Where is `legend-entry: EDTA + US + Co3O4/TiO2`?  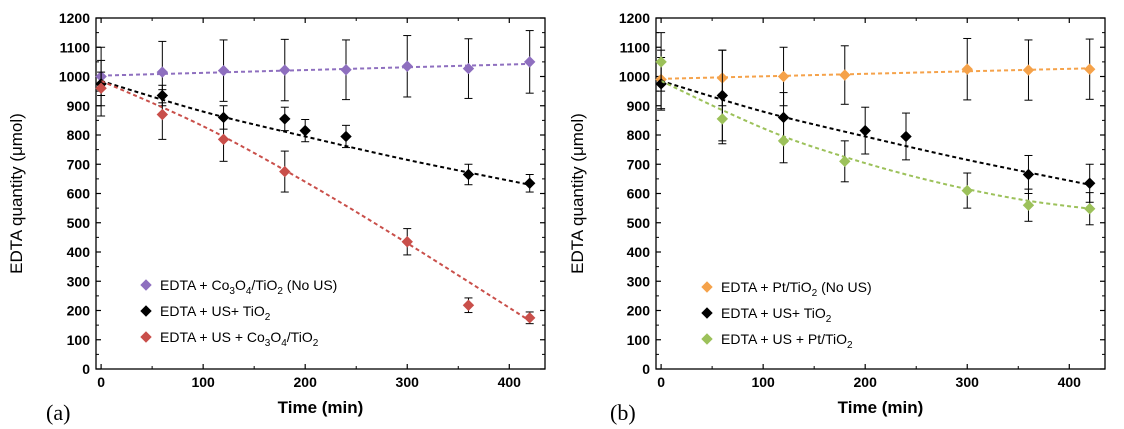
legend-entry: EDTA + US + Co3O4/TiO2 is located at coordinates (229, 339).